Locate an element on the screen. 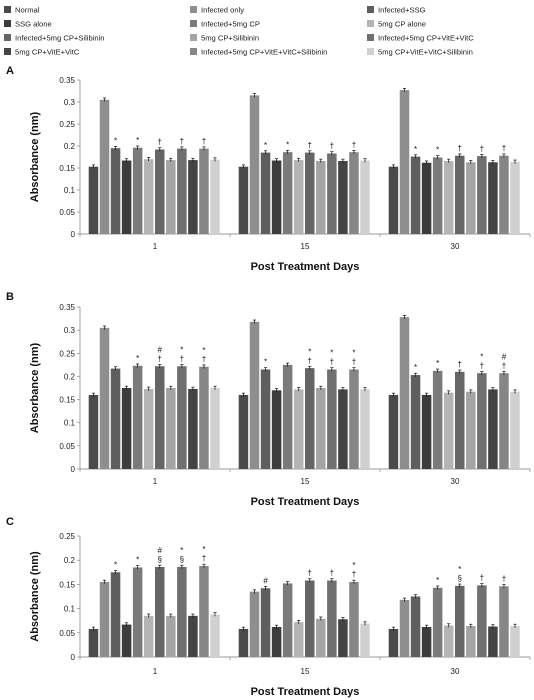 The image size is (534, 700). legend-label: Infected+5mg CP+Silibinin is located at coordinates (60, 38).